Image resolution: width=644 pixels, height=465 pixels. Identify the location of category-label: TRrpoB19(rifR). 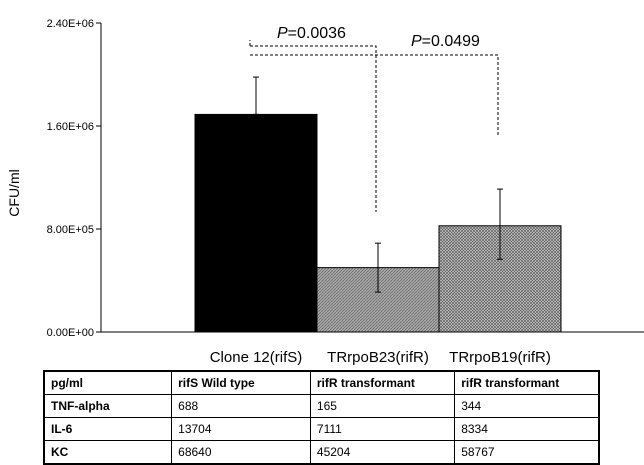
(500, 357).